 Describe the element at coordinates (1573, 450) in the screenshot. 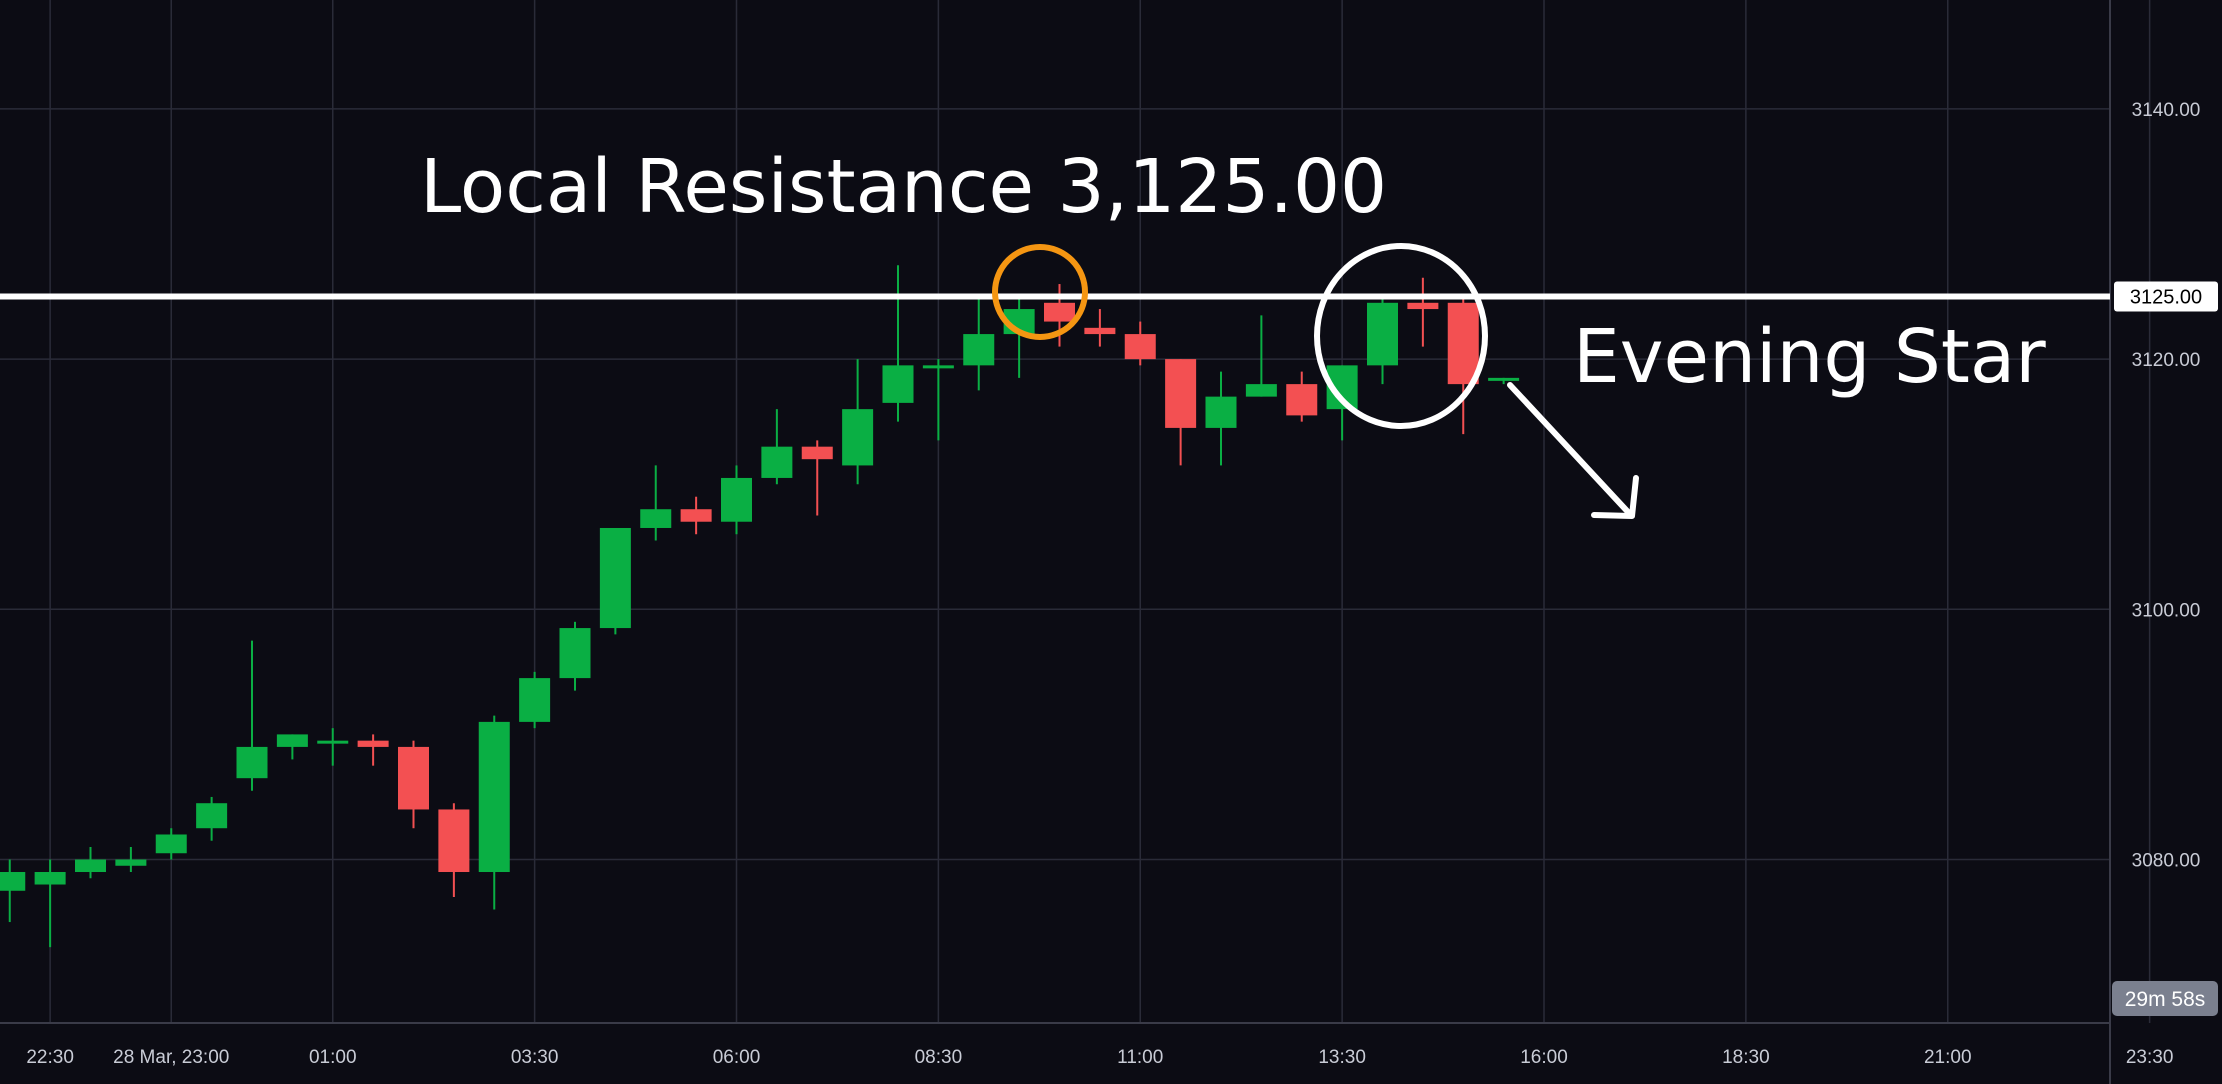

I see `downward-arrow` at that location.